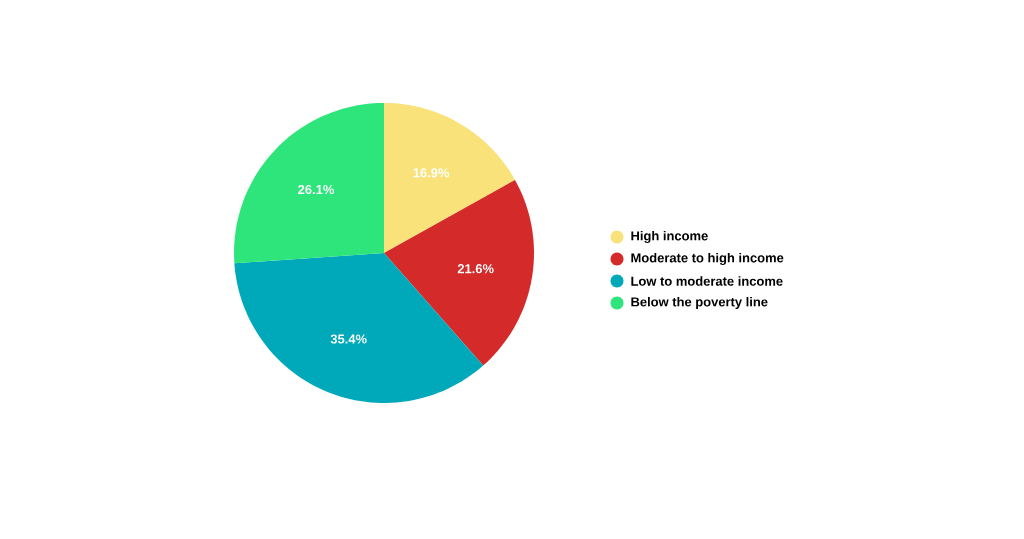 This screenshot has width=1024, height=539. I want to click on legend-label: Below the poverty line, so click(699, 303).